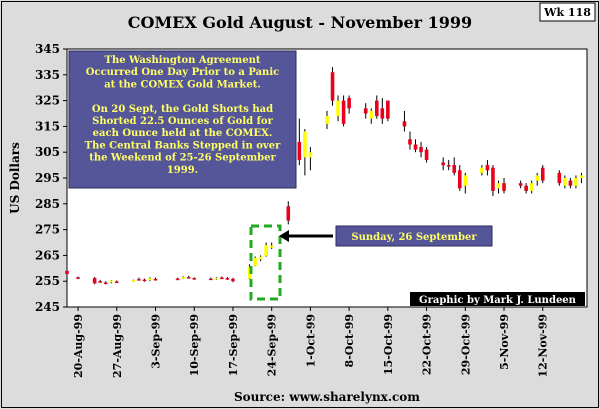 Image resolution: width=600 pixels, height=409 pixels. I want to click on x-tick-label: 20-Aug-99, so click(78, 346).